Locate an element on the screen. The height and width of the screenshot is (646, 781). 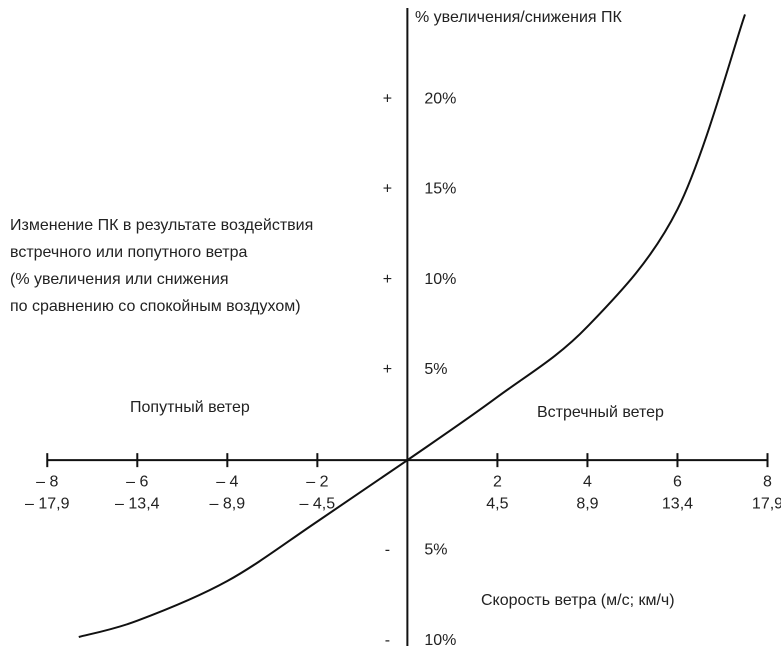
annotation: Изменение ПК в результате воздействия is located at coordinates (161, 225).